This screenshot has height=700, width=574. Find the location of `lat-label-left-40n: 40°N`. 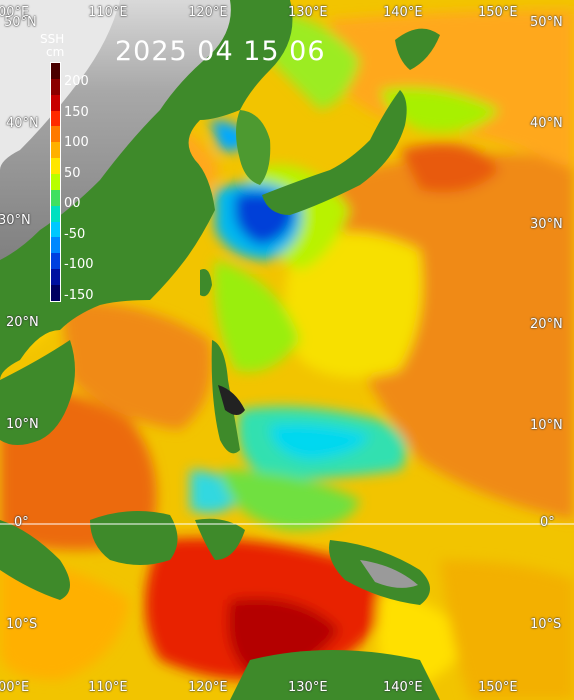

lat-label-left-40n: 40°N is located at coordinates (22, 123).